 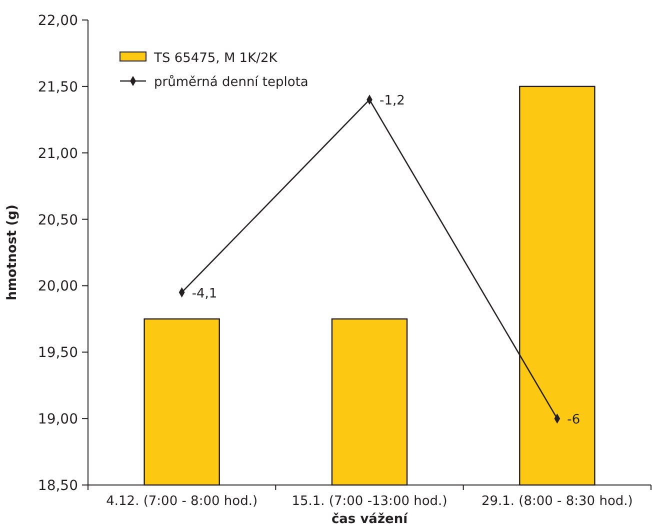 I want to click on legend-label: TS 65475, M 1K/2K, so click(x=215, y=58).